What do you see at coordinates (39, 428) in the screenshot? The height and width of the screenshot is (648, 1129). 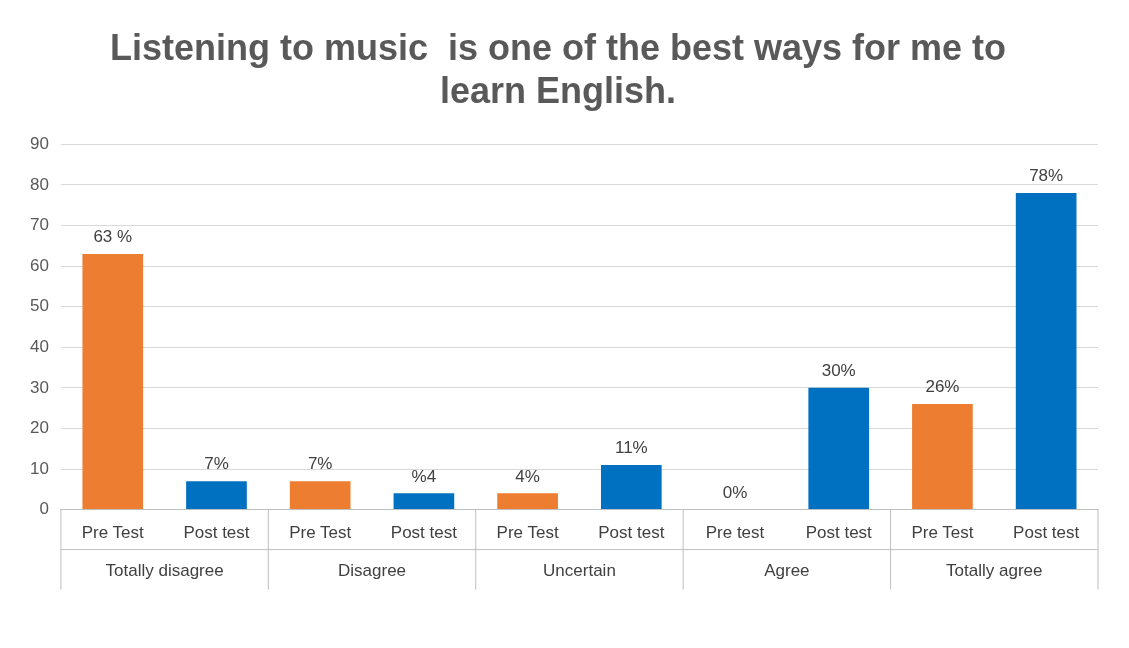 I see `y-tick-label: 20` at bounding box center [39, 428].